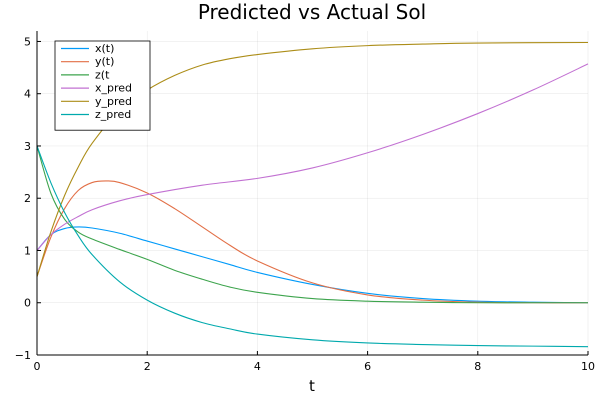 This screenshot has height=400, width=600. I want to click on legend-entry-x-t: x(t), so click(104, 48).